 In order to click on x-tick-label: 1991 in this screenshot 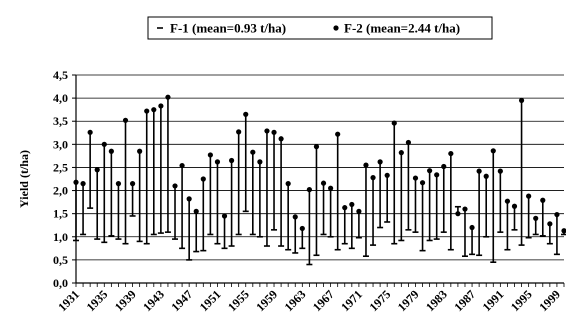, I will do `click(493, 300)`.